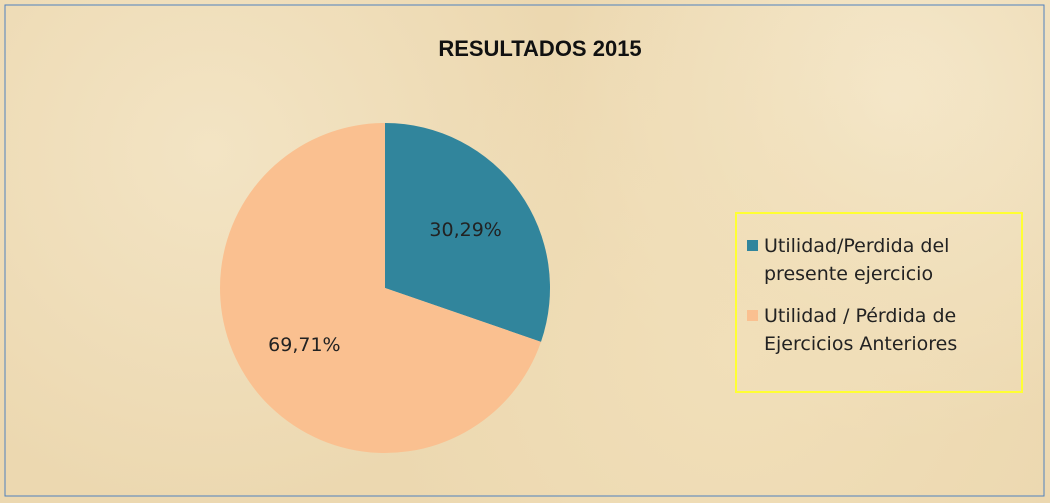  What do you see at coordinates (304, 345) in the screenshot?
I see `data-label: 69,71%` at bounding box center [304, 345].